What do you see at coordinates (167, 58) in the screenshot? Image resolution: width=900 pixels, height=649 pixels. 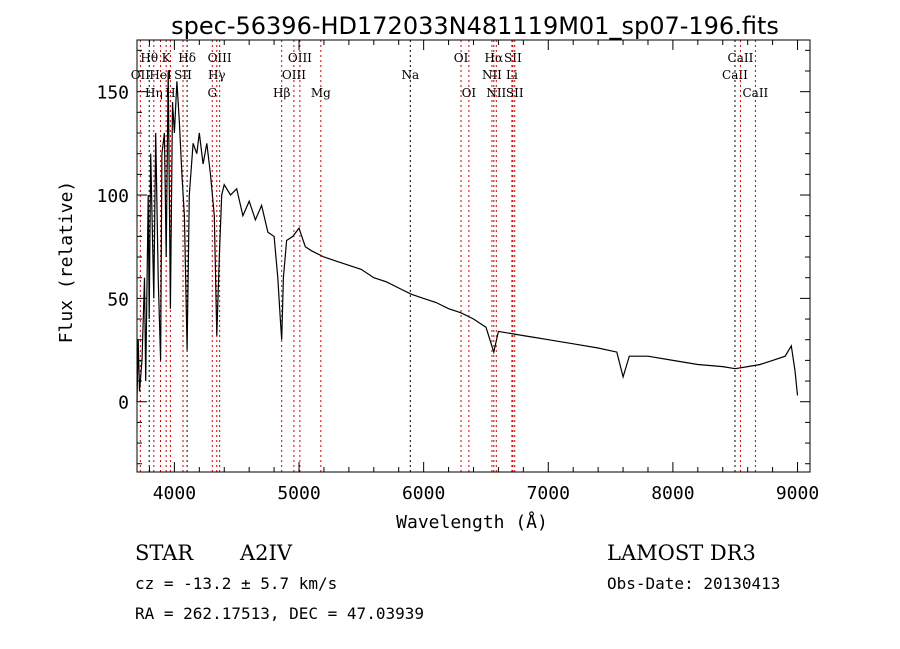 I see `spectral-line-label: K` at bounding box center [167, 58].